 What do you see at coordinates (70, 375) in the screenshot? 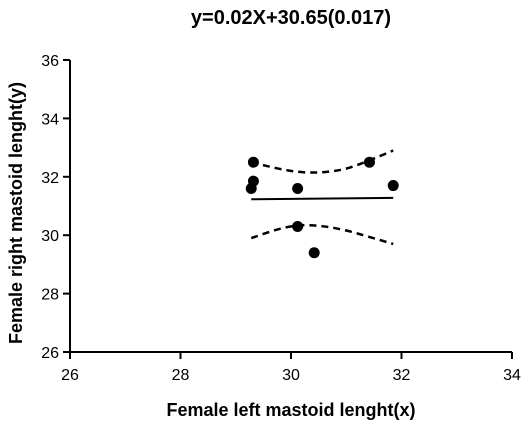
I see `x-tick-label: 26` at bounding box center [70, 375].